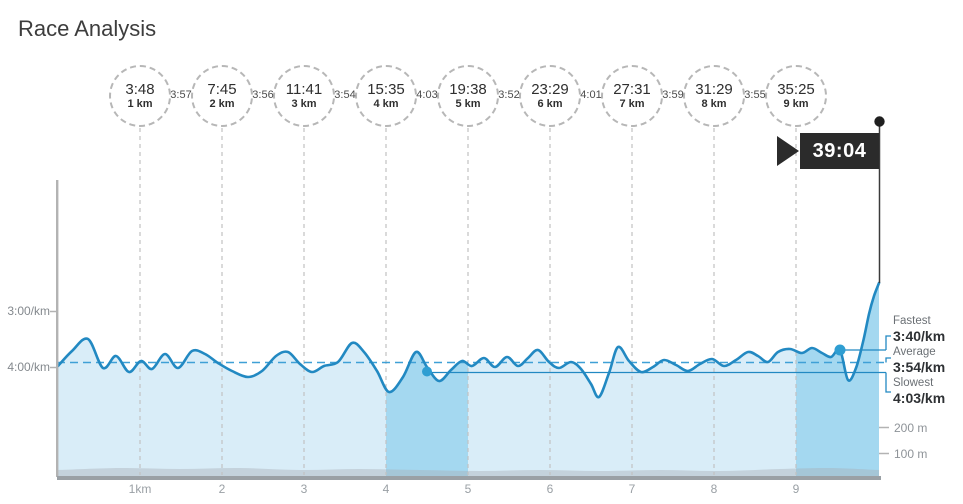 The width and height of the screenshot is (963, 504). What do you see at coordinates (919, 367) in the screenshot?
I see `stat-average-value: 3:54/km` at bounding box center [919, 367].